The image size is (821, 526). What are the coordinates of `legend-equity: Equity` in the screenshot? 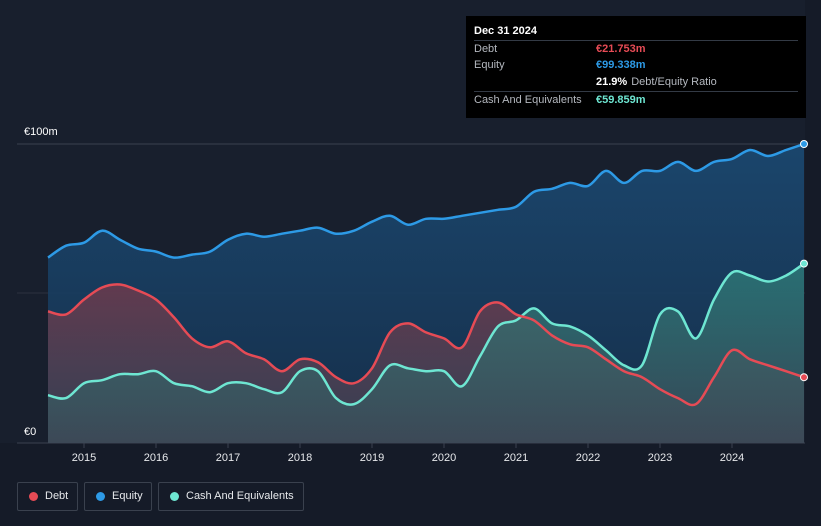 It's located at (118, 496).